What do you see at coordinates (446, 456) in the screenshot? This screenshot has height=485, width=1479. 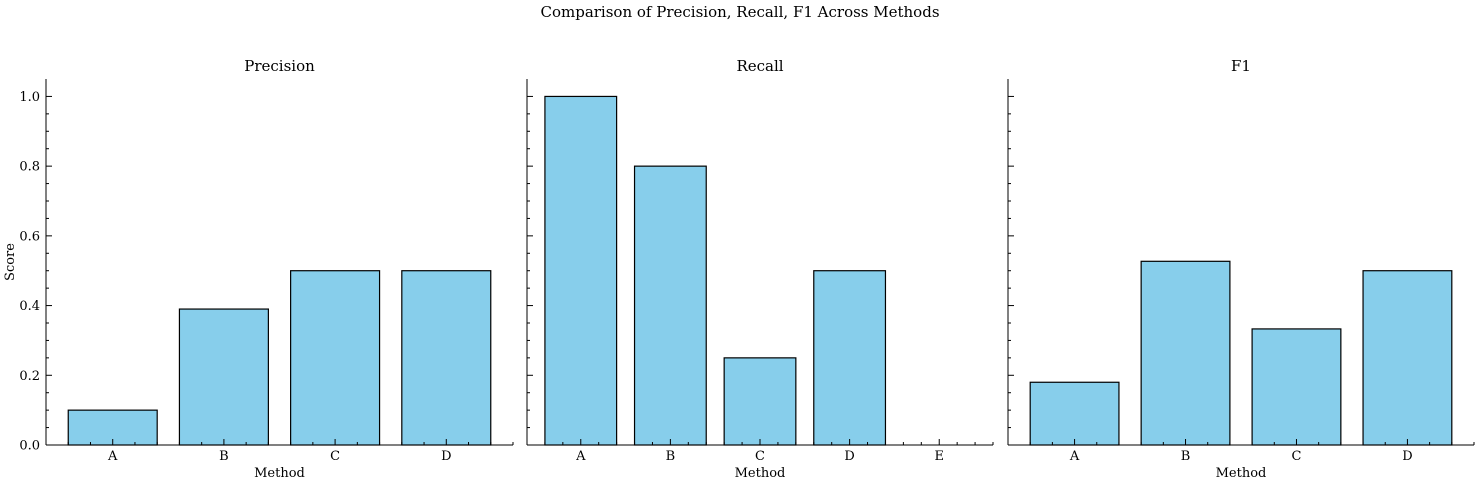 I see `precision-x-tick-label-d: D` at bounding box center [446, 456].